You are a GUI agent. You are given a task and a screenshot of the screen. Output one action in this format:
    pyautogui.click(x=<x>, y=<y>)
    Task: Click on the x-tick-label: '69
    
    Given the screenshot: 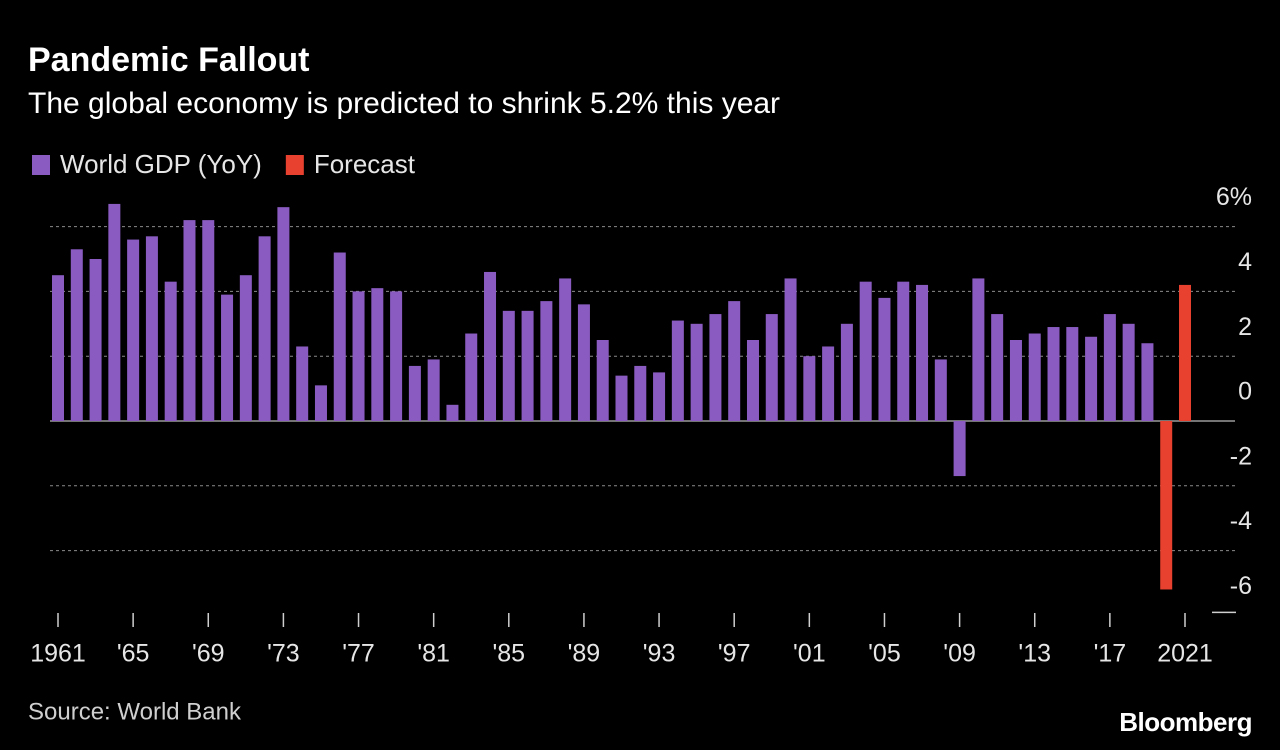 What is the action you would take?
    pyautogui.click(x=208, y=654)
    